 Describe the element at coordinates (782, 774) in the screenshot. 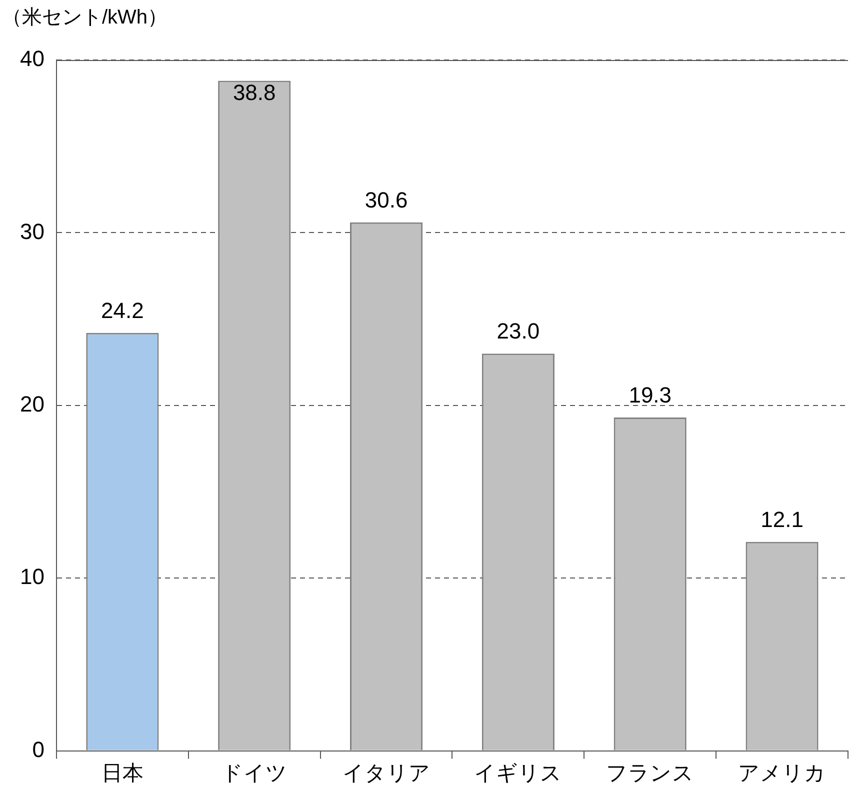

I see `x-tick-label: アメリカ` at that location.